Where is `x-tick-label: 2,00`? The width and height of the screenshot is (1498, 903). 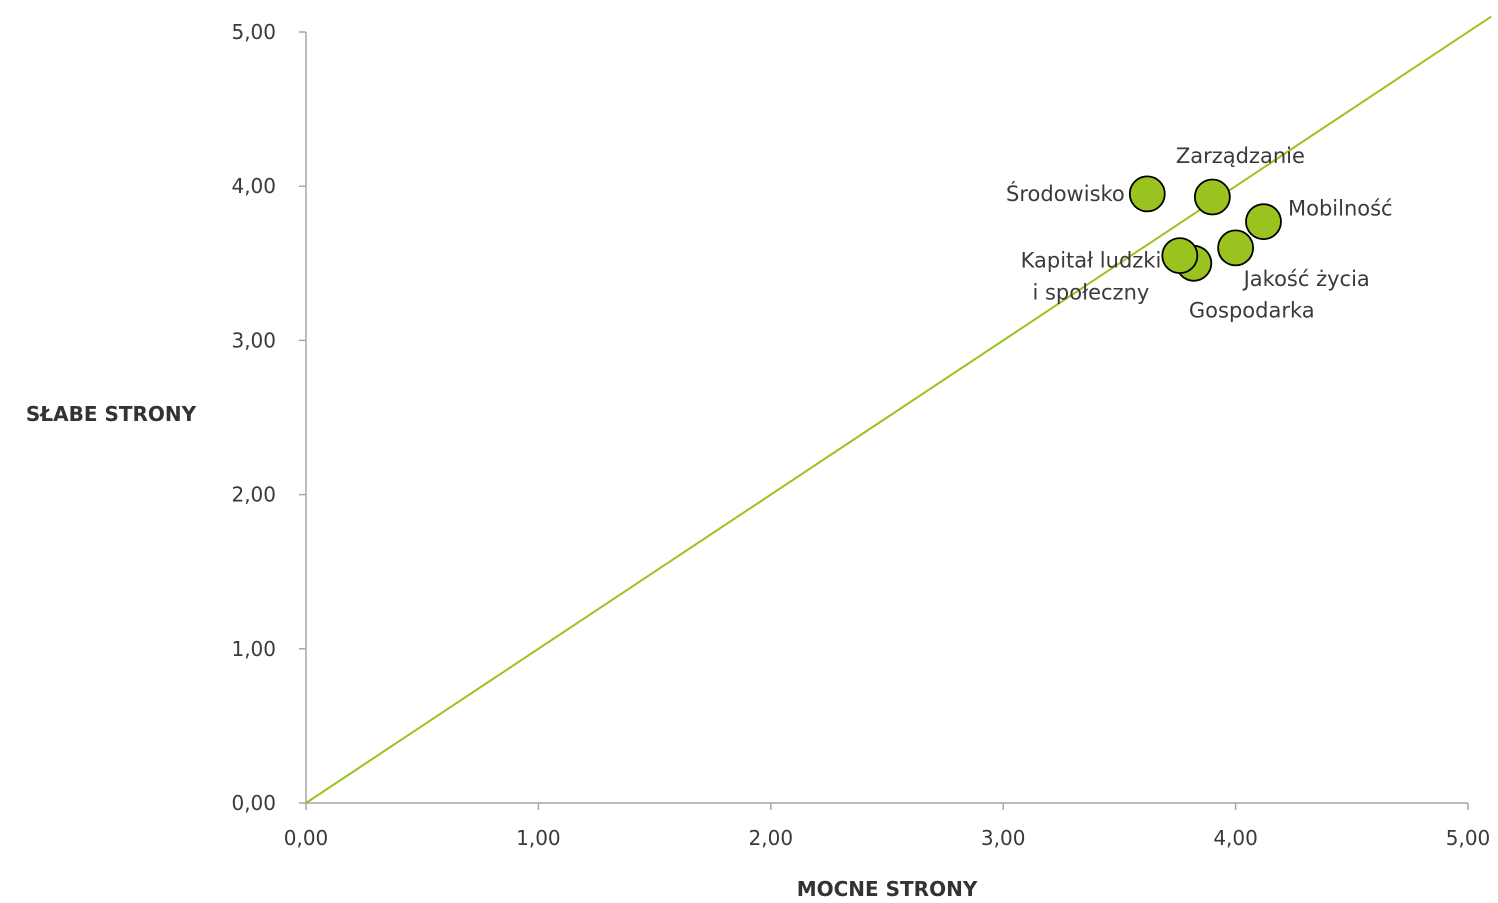
x-tick-label: 2,00 is located at coordinates (771, 838).